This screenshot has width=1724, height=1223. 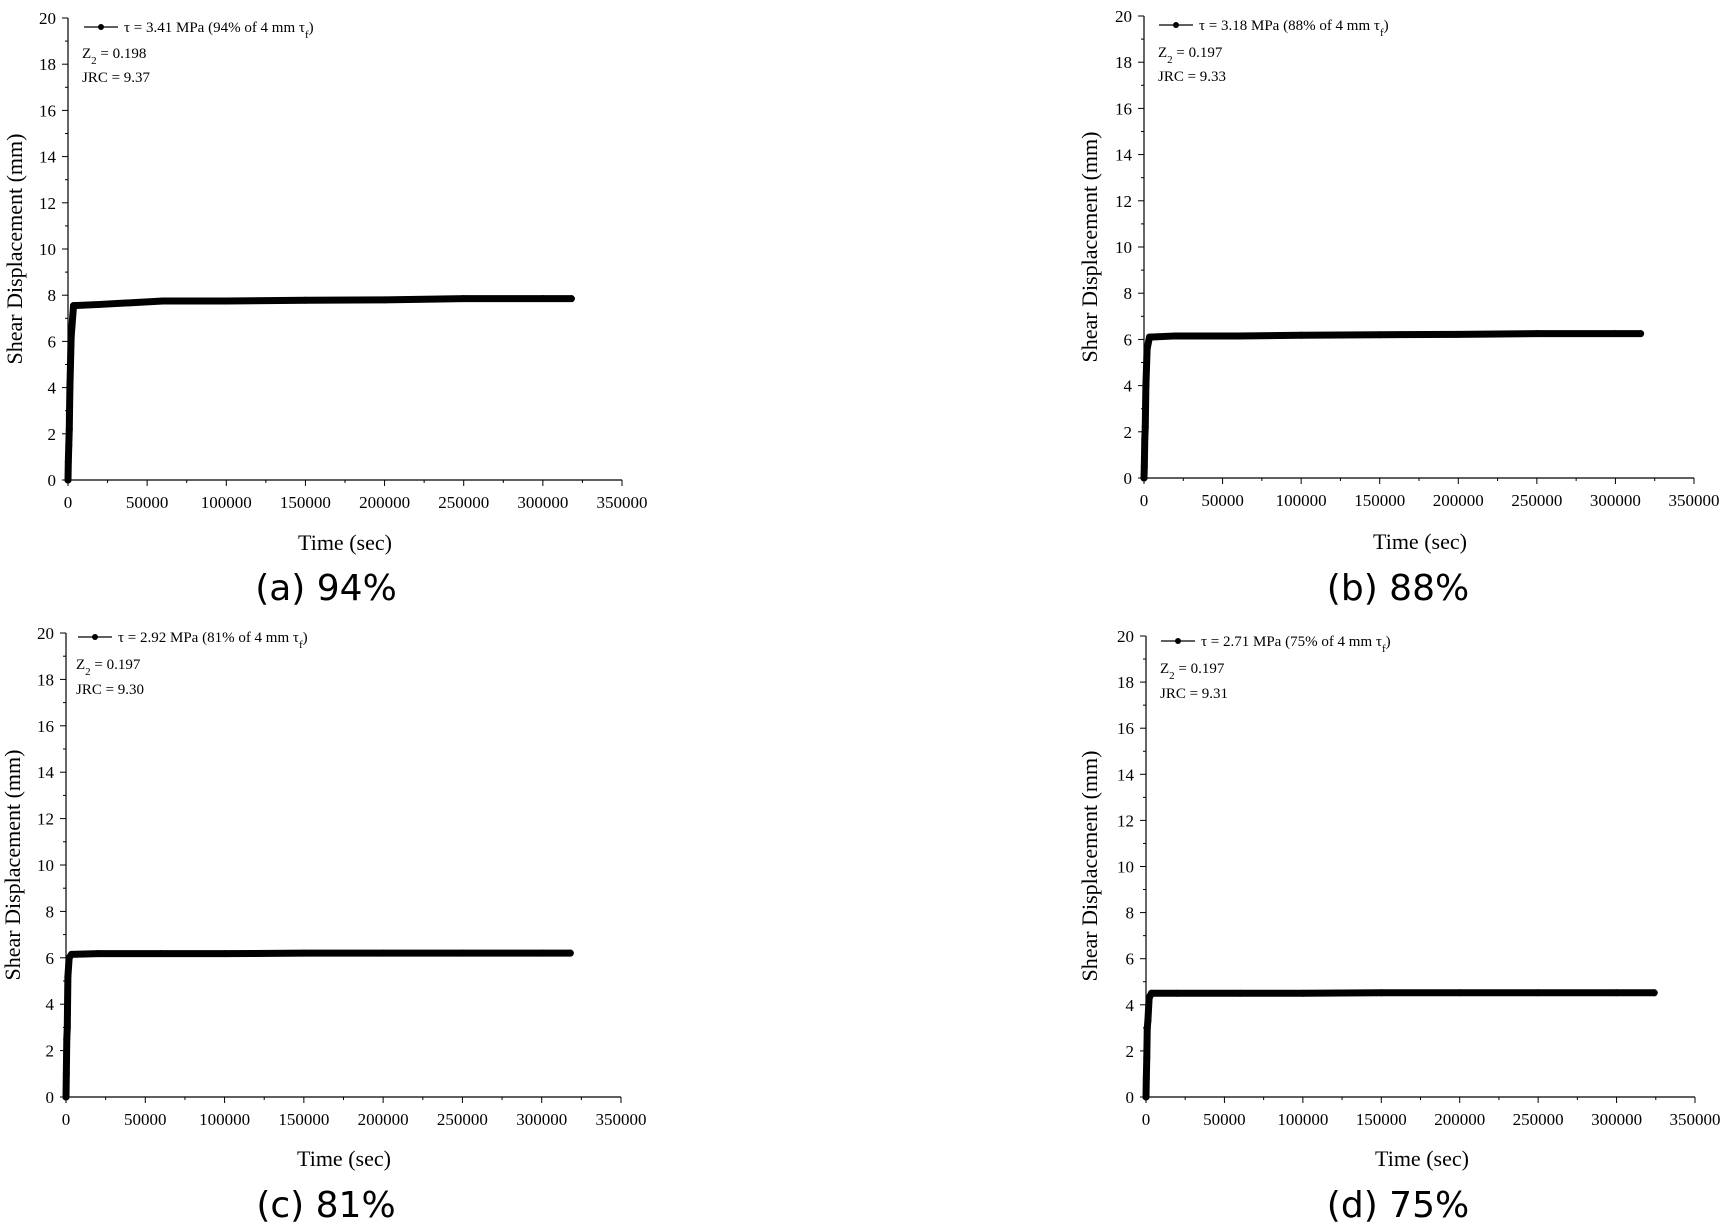 I want to click on jrc-annotation: JRC = 9.31, so click(x=1194, y=694).